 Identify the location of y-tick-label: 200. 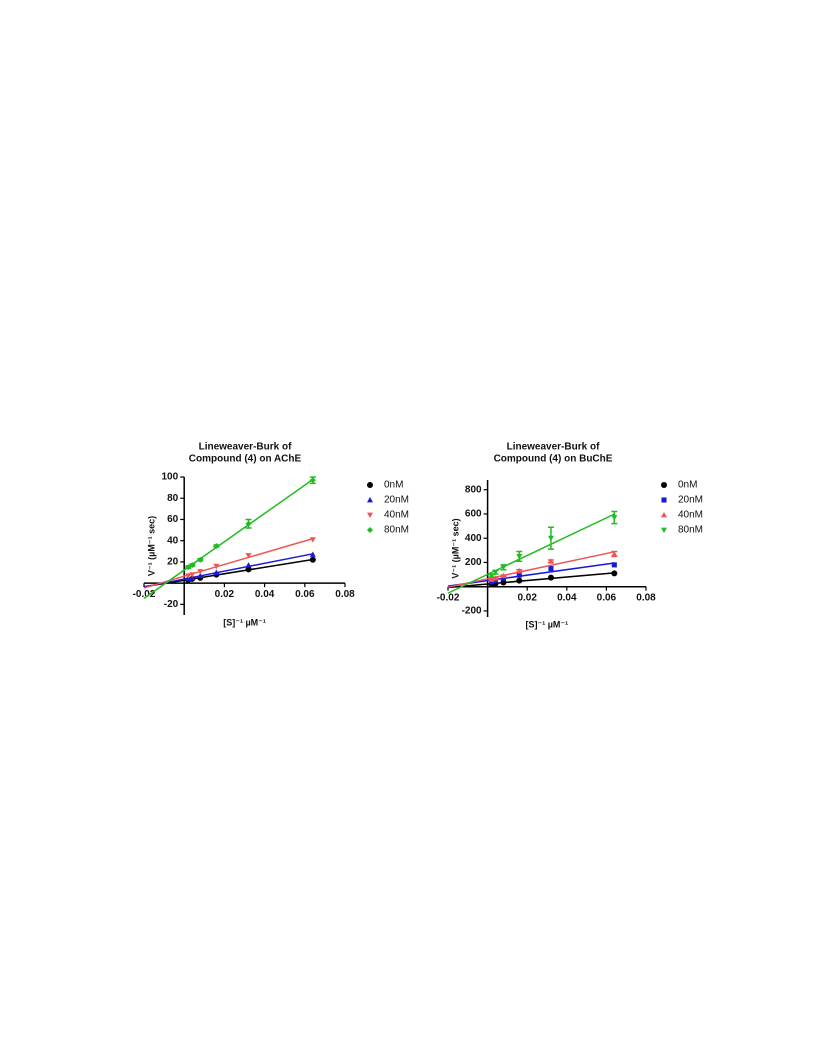
(473, 562).